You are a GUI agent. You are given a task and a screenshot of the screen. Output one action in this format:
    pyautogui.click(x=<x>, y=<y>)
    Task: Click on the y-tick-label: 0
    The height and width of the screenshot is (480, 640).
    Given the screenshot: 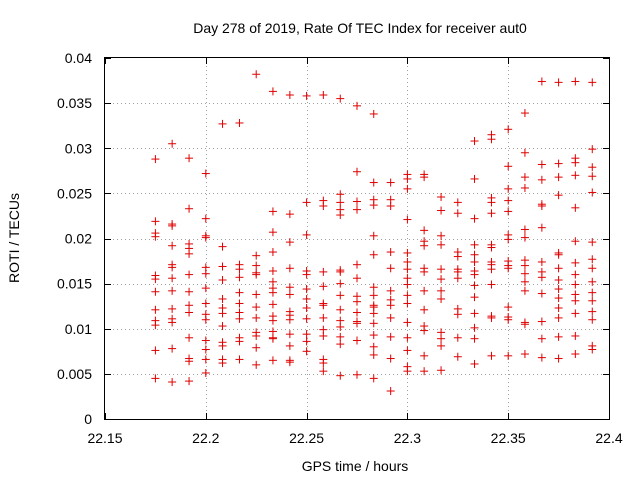 What is the action you would take?
    pyautogui.click(x=88, y=419)
    